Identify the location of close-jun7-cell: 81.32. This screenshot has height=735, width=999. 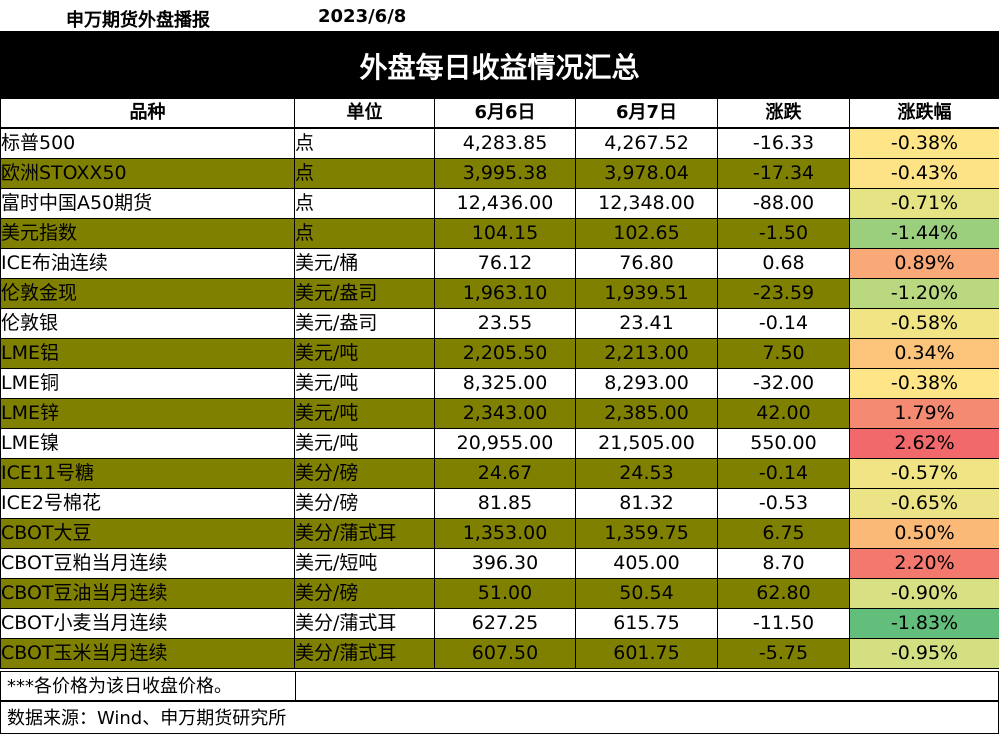
(647, 504).